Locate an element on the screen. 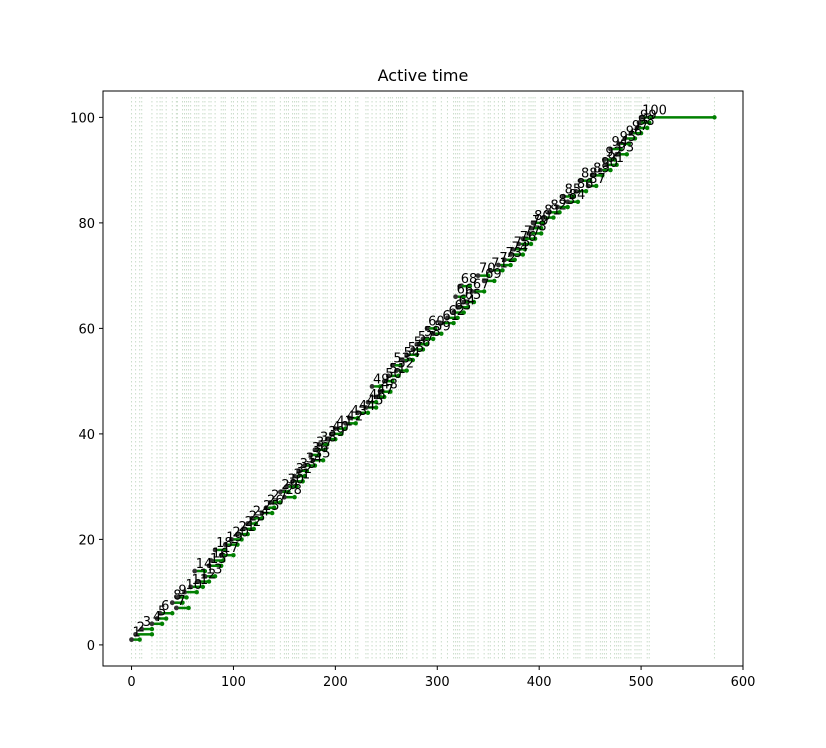  point-label: 63 is located at coordinates (463, 306).